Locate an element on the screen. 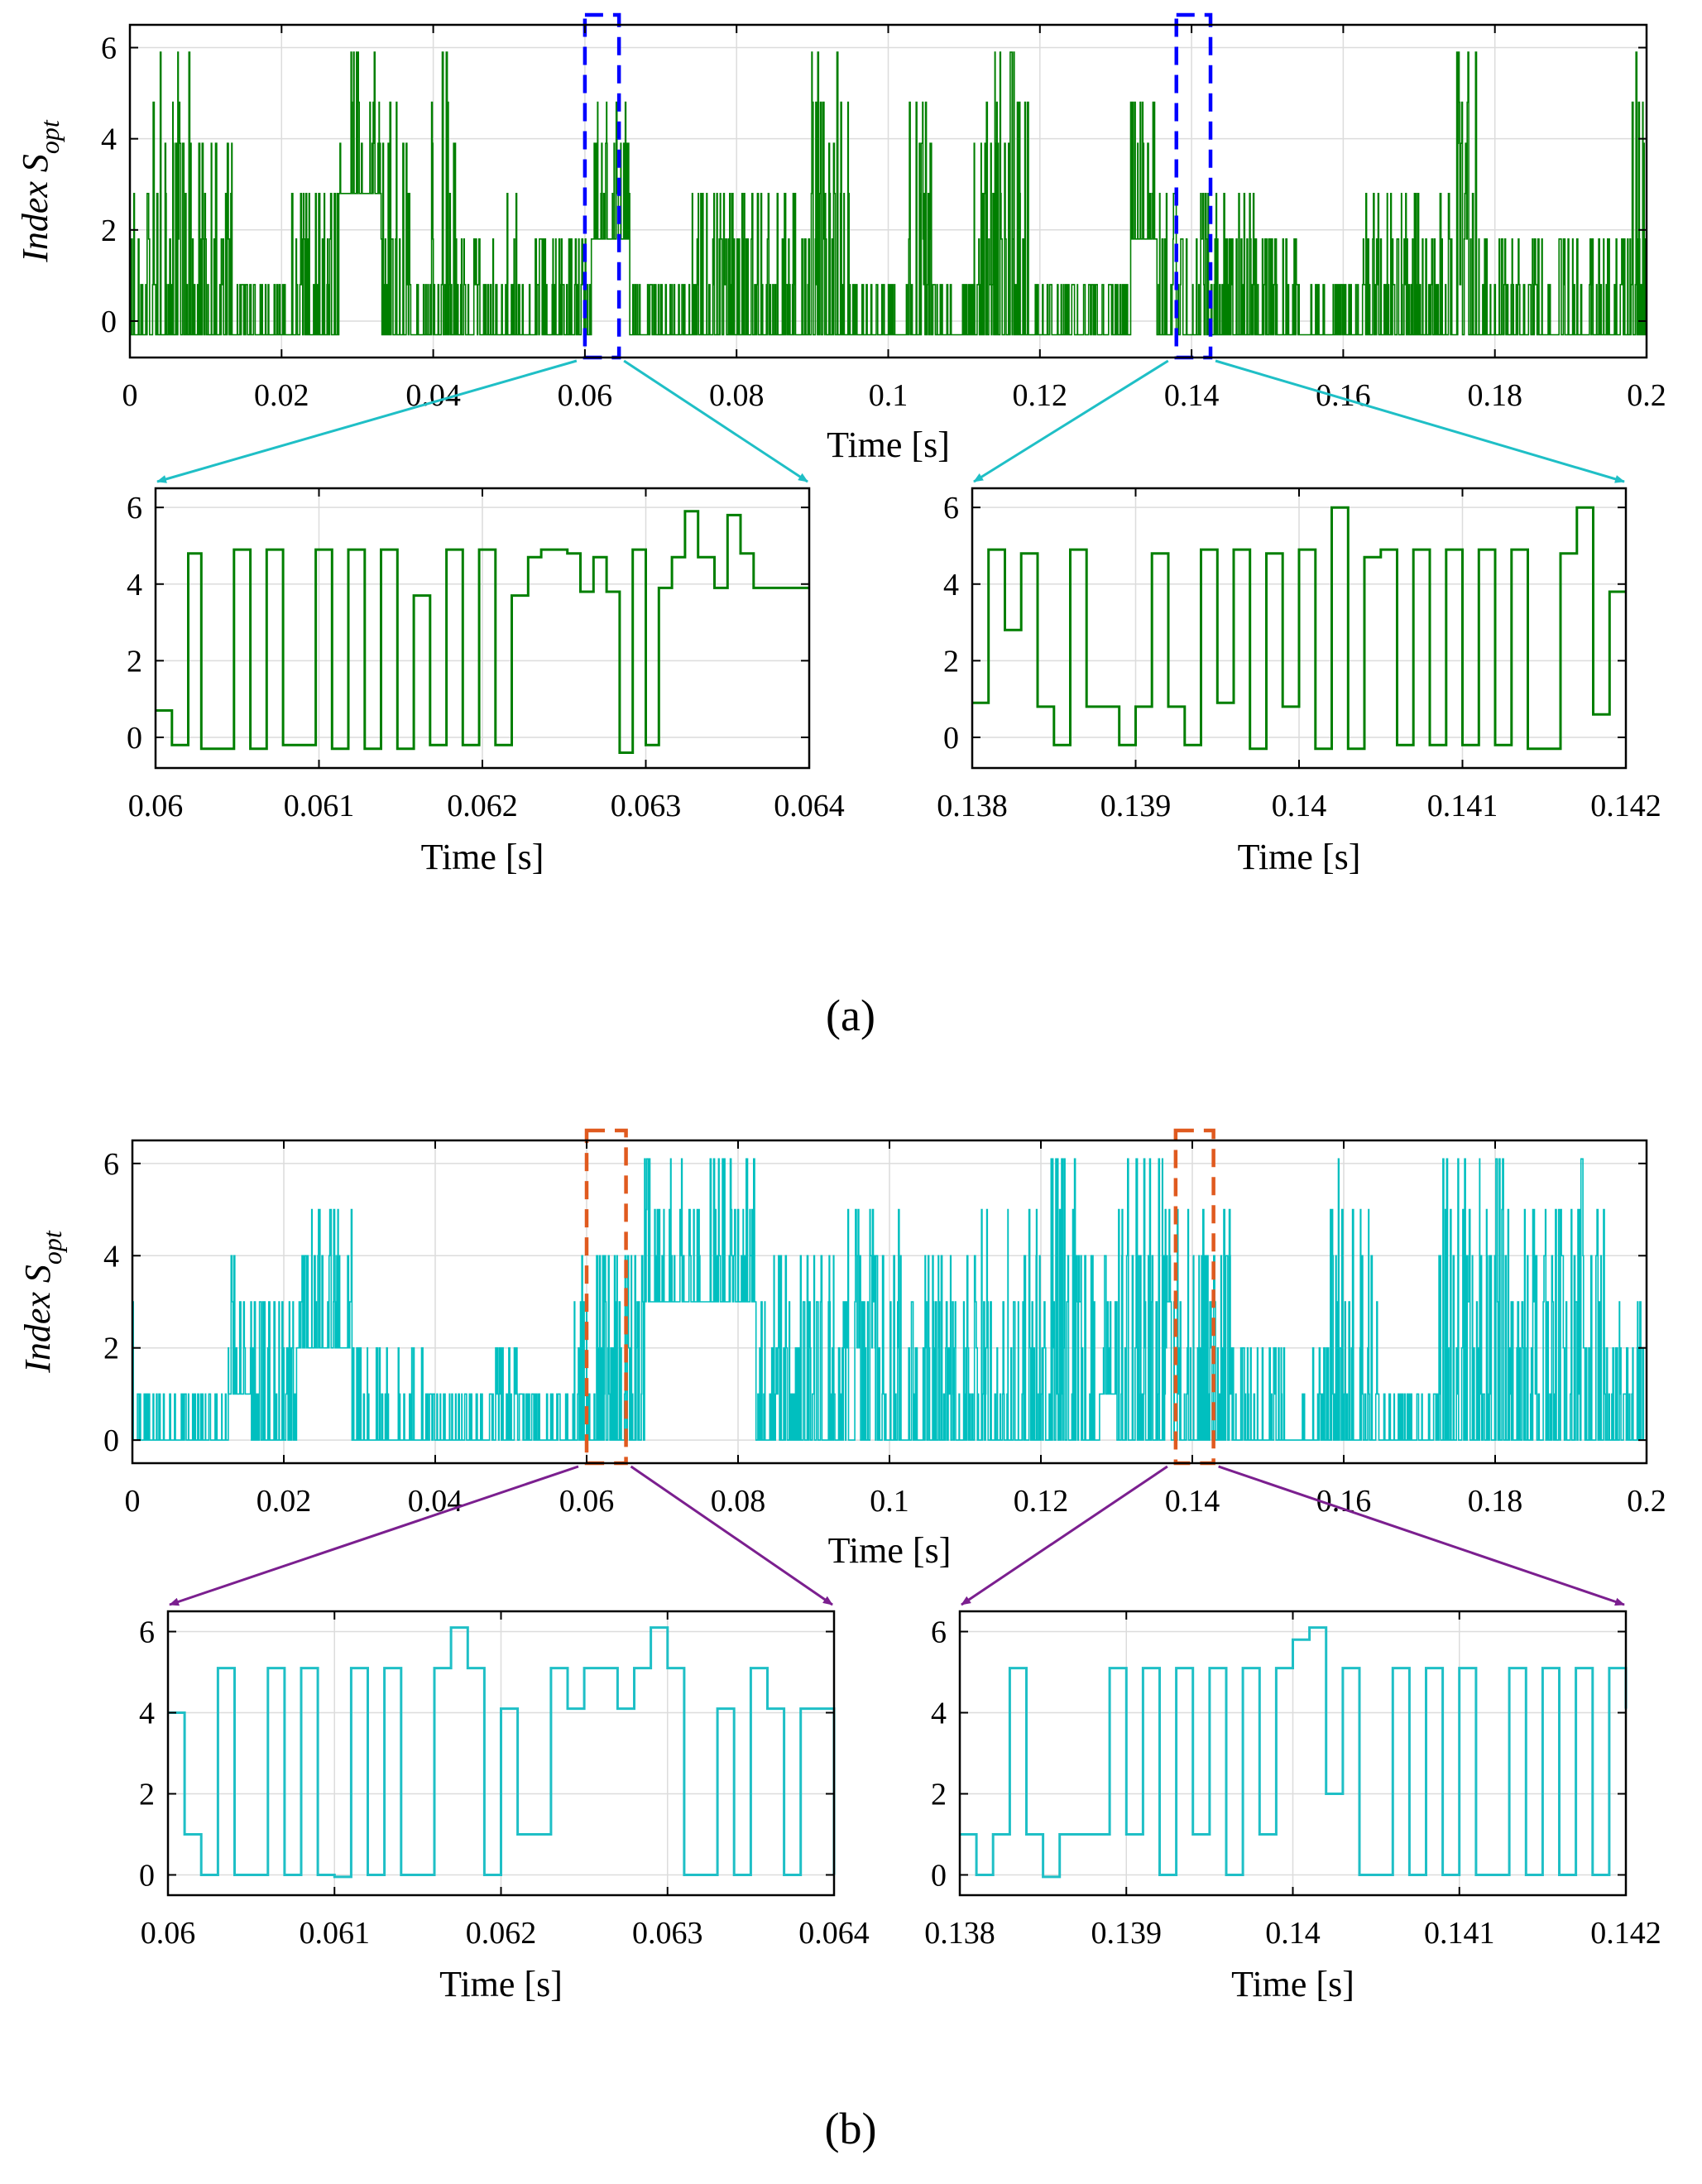 Image resolution: width=1702 pixels, height=2184 pixels. panel-b-zoom-arrows is located at coordinates (897, 1535).